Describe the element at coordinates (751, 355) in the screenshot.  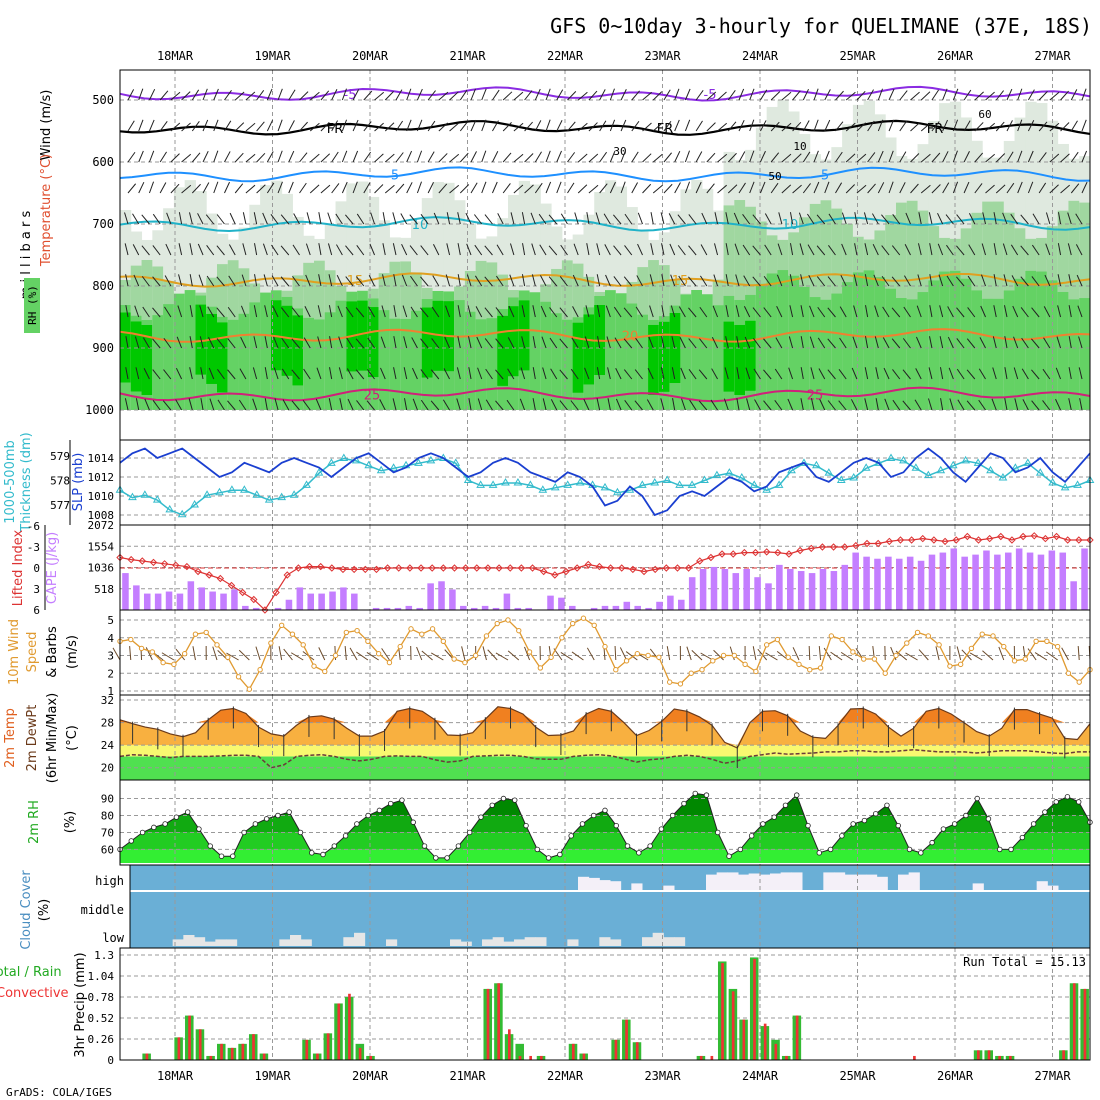
I see `rh-shade-dark` at that location.